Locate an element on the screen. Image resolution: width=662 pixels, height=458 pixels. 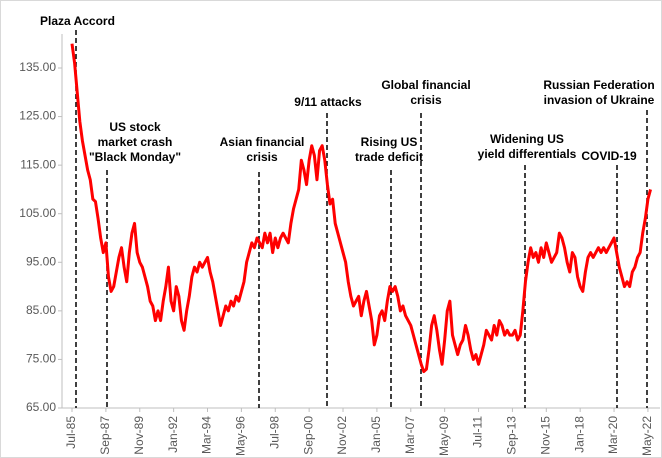
x-tick-label: Nov-02 is located at coordinates (342, 435).